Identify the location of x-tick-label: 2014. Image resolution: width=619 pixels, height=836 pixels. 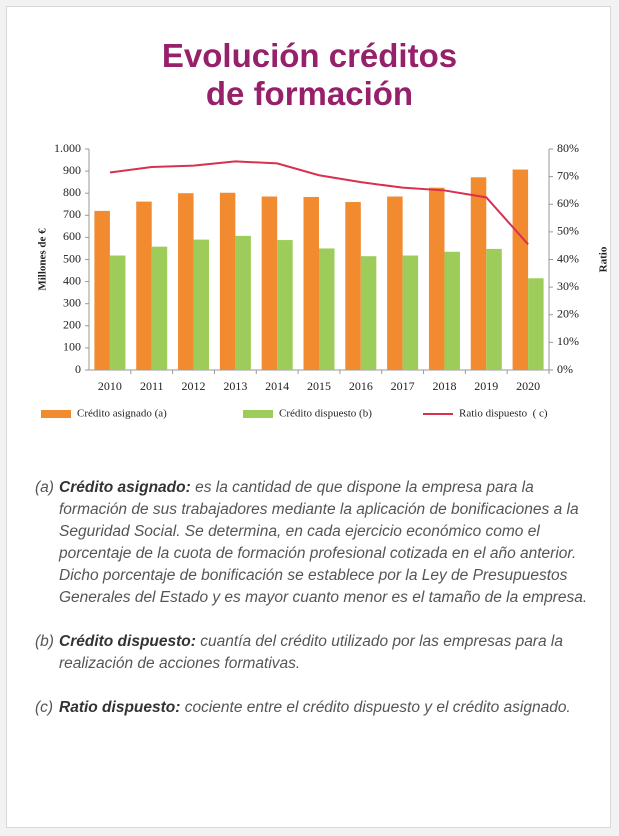
(277, 386).